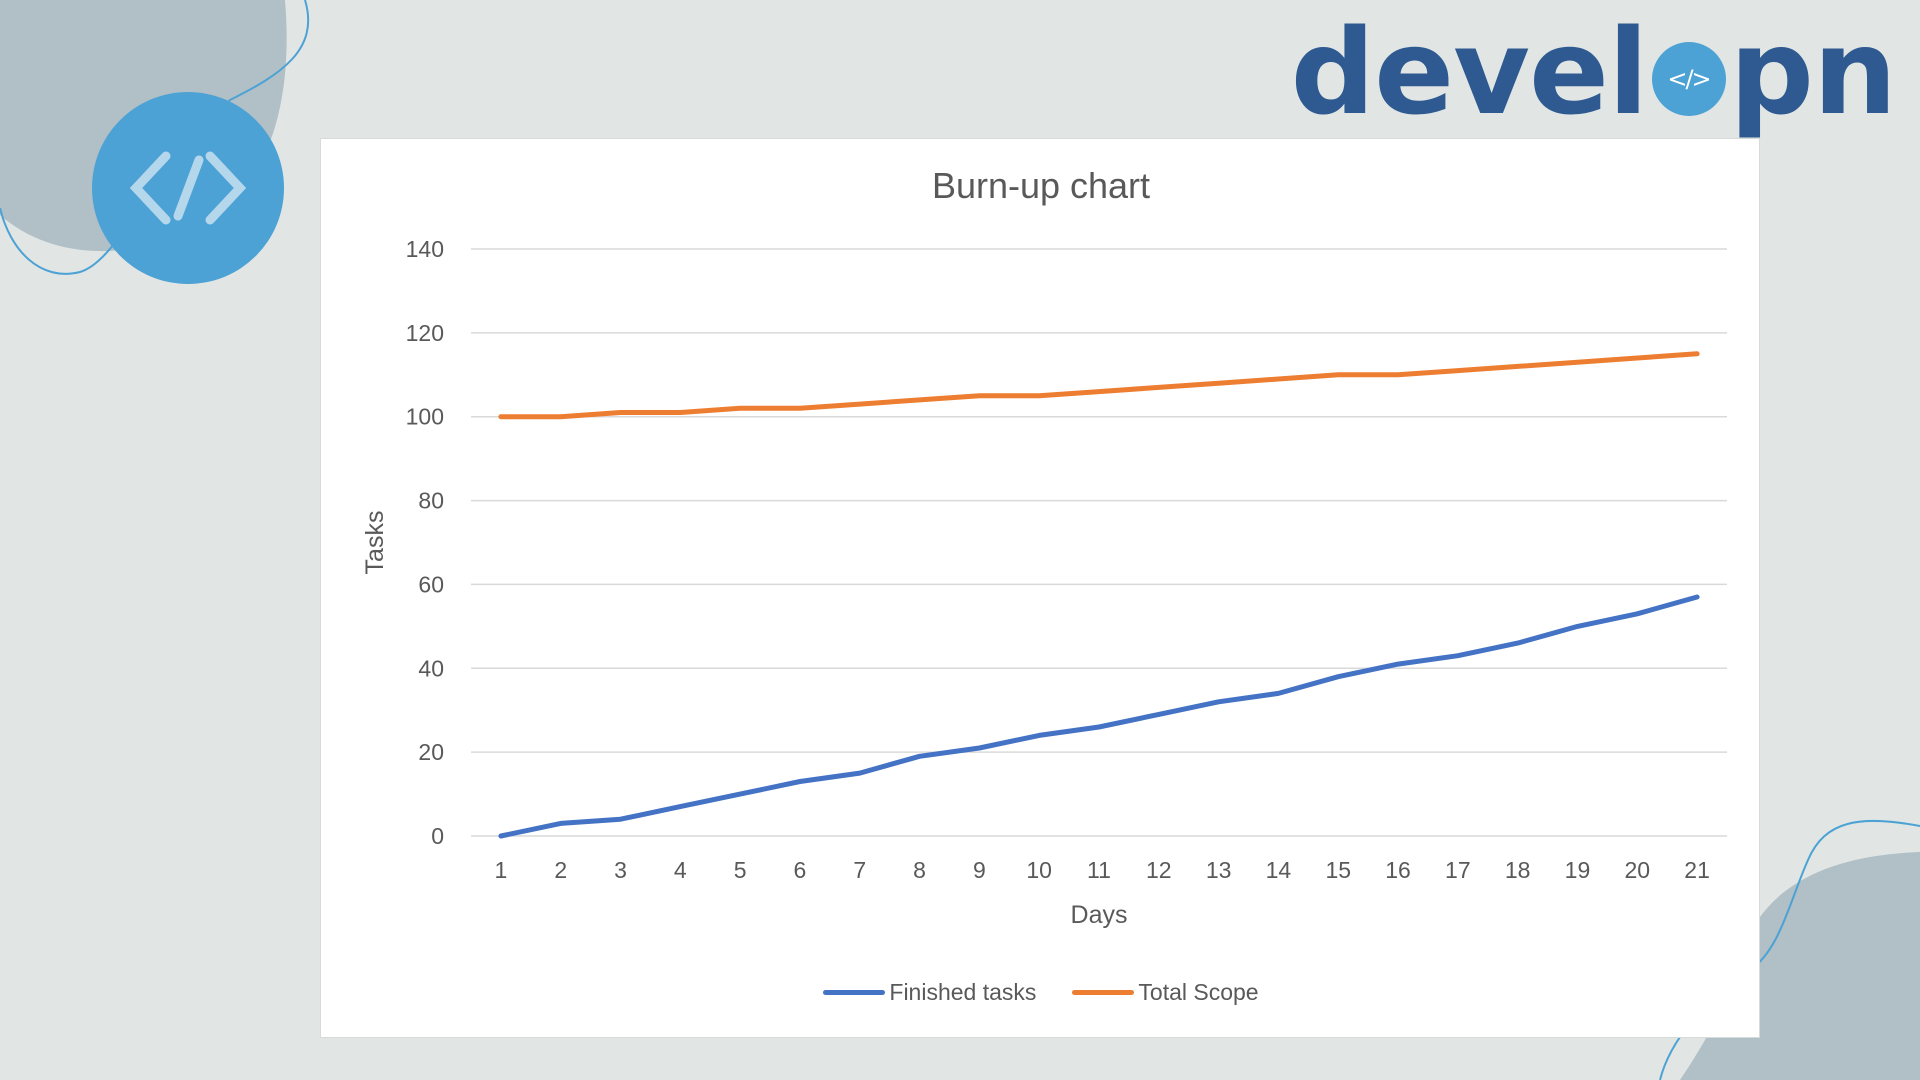 Image resolution: width=1920 pixels, height=1080 pixels. Describe the element at coordinates (431, 584) in the screenshot. I see `y-tick-label: 60` at that location.